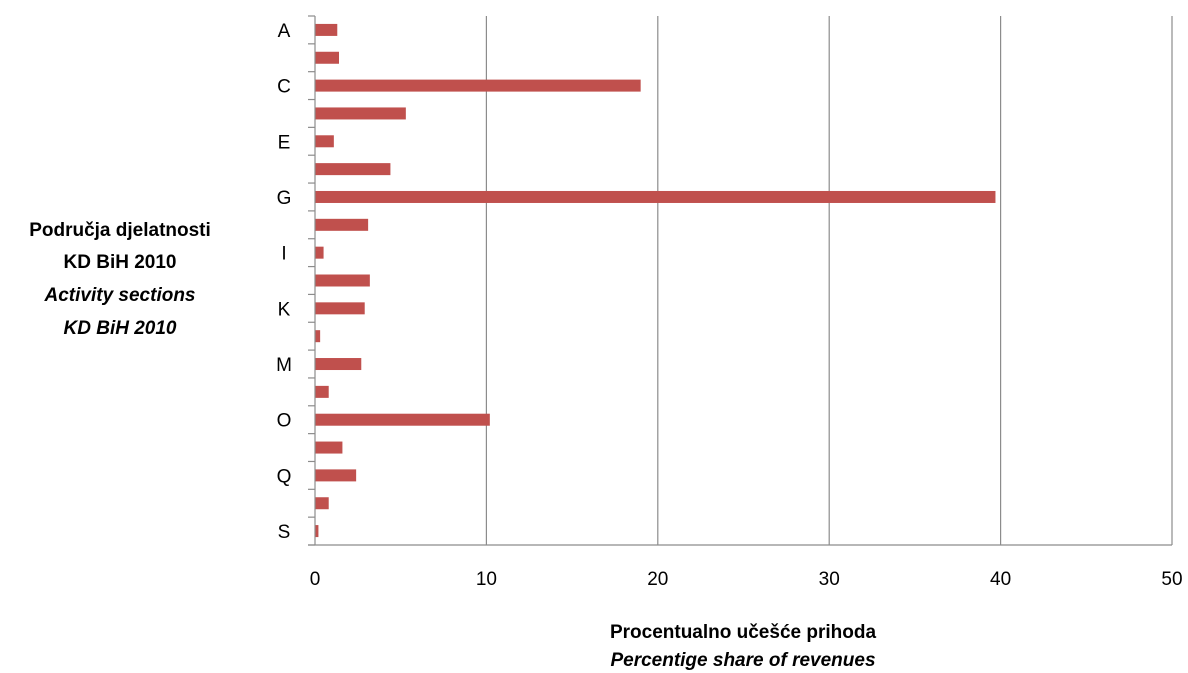 This screenshot has width=1188, height=673. What do you see at coordinates (284, 142) in the screenshot?
I see `y-tick-label: E` at bounding box center [284, 142].